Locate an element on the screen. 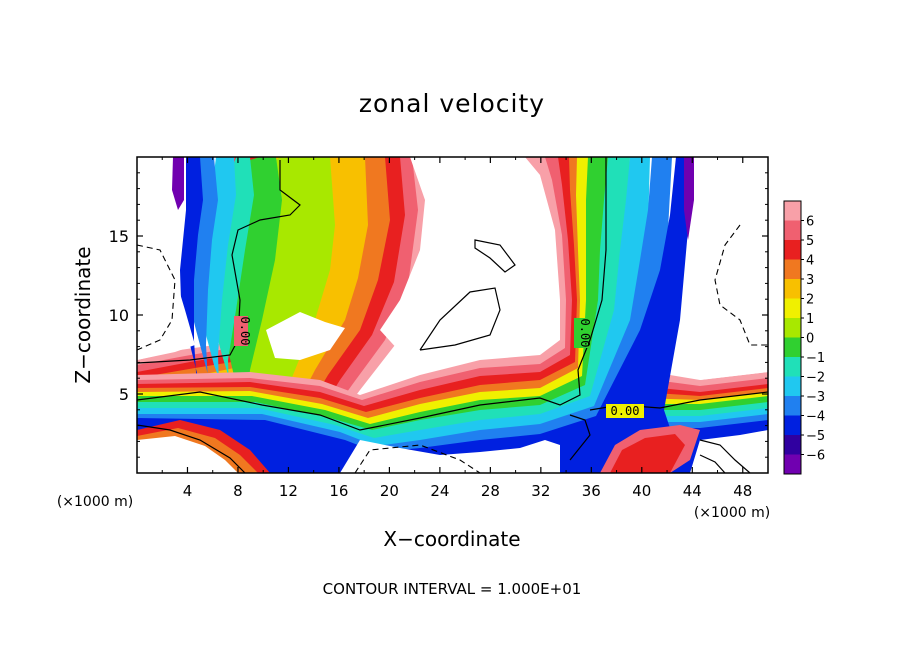 This screenshot has height=654, width=904. colorbar-label: 6 is located at coordinates (810, 222).